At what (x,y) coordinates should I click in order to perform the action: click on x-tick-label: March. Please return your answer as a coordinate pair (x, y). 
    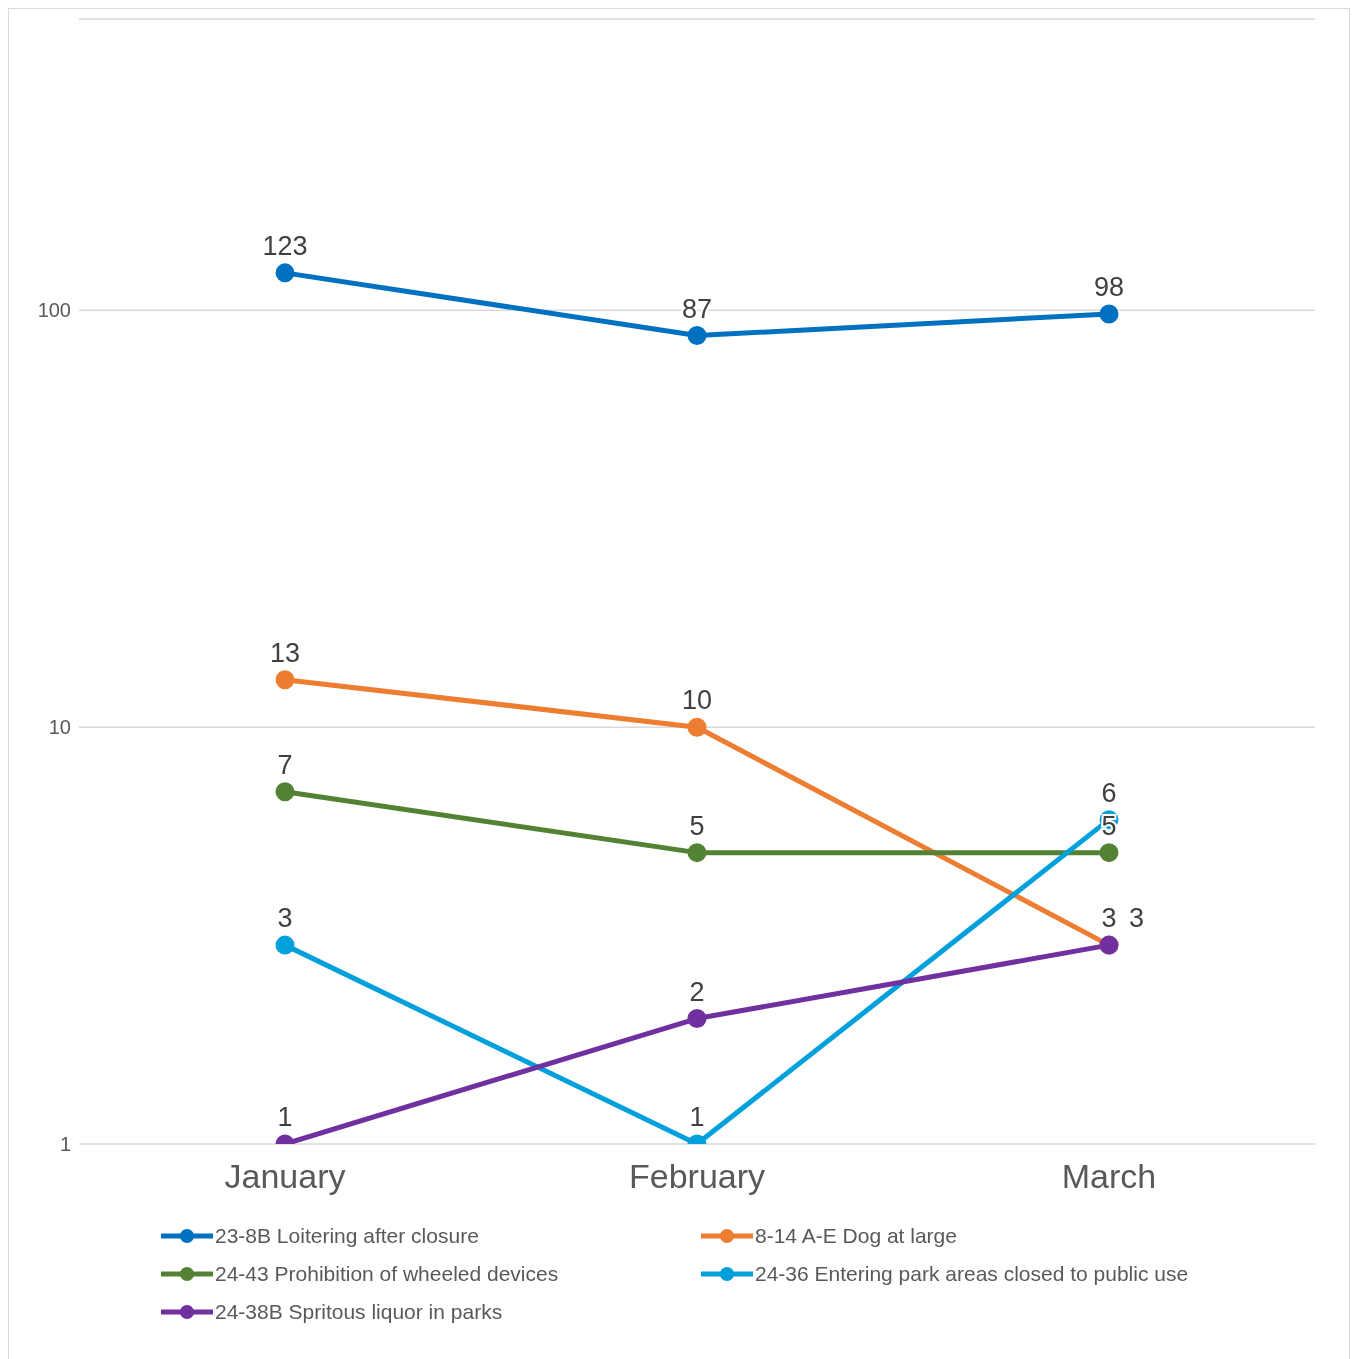
    Looking at the image, I should click on (1109, 1176).